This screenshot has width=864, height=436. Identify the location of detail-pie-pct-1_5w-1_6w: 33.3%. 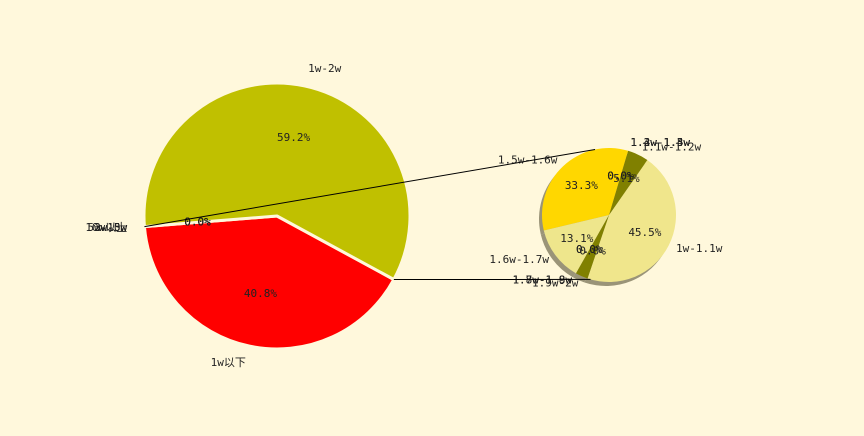
(581, 185).